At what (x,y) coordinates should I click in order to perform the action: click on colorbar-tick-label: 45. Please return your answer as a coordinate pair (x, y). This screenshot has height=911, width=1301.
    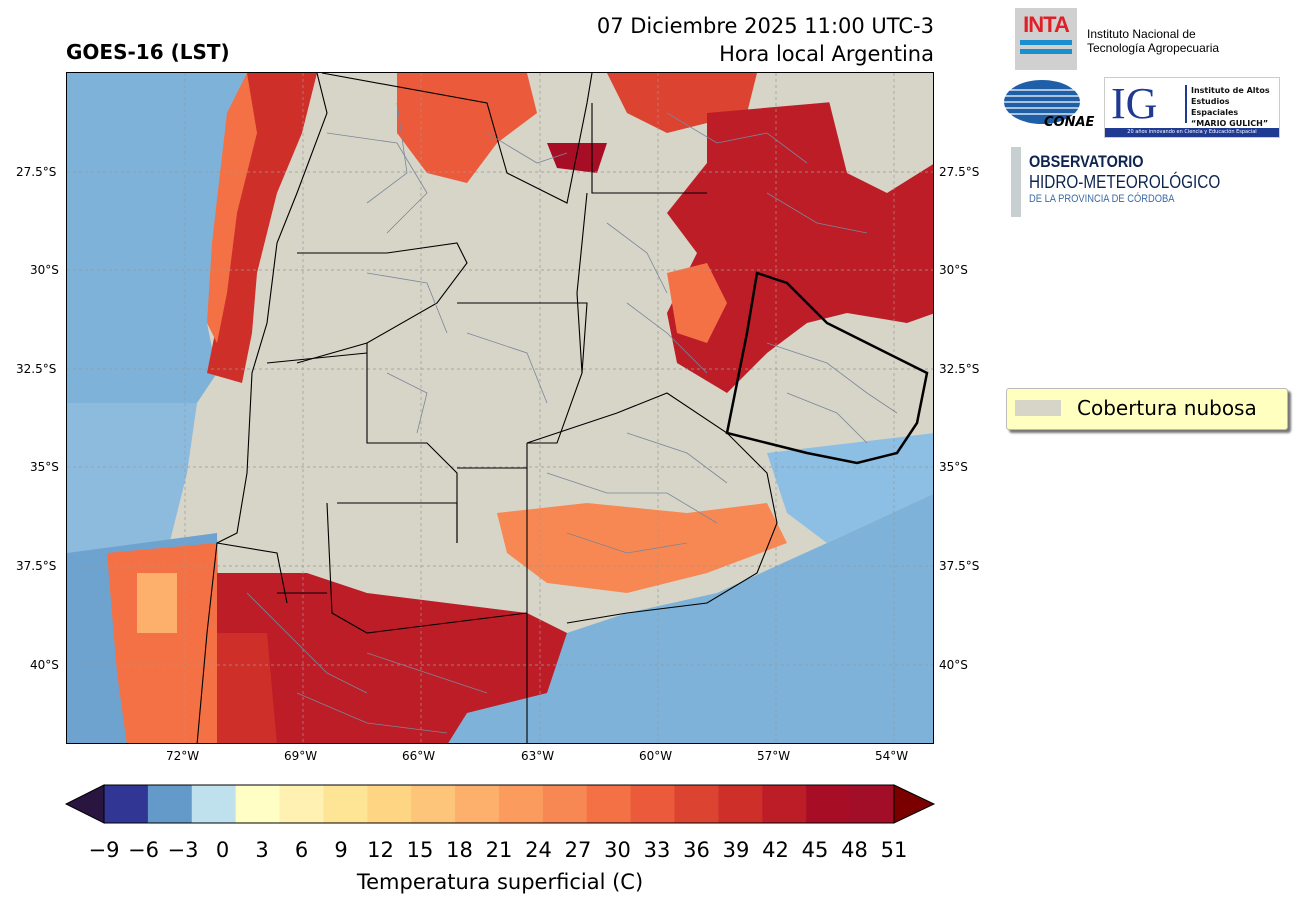
    Looking at the image, I should click on (815, 850).